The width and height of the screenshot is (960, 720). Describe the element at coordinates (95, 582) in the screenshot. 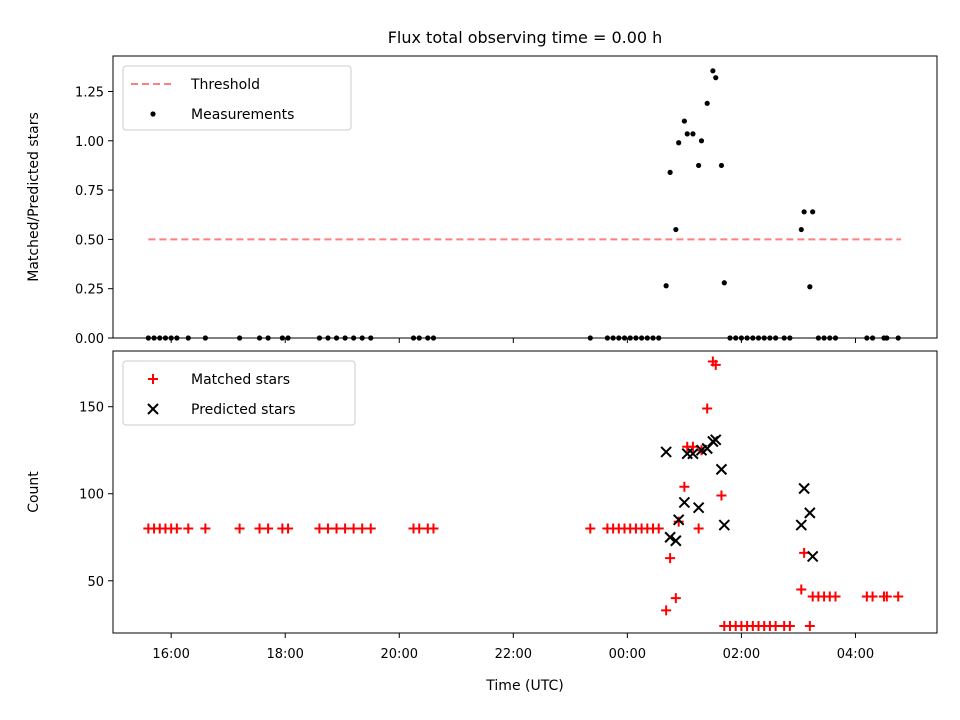

I see `y-tick-label: 50` at that location.